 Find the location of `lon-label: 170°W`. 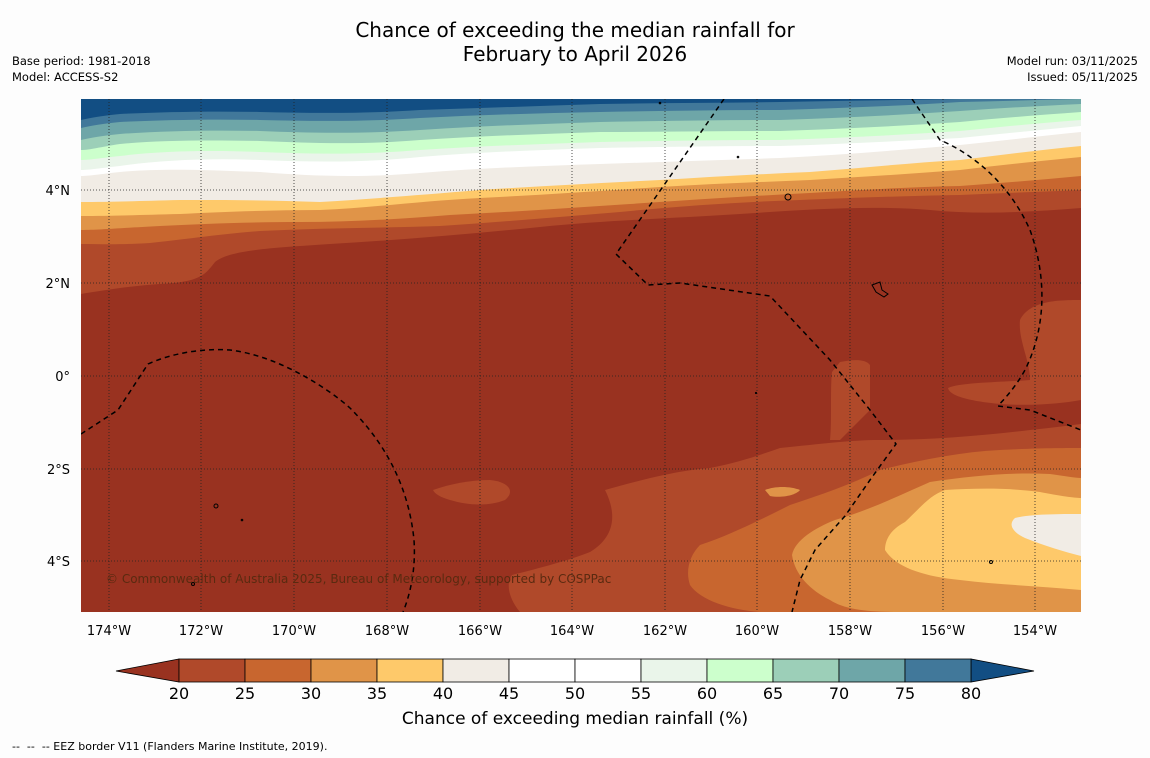

lon-label: 170°W is located at coordinates (294, 631).